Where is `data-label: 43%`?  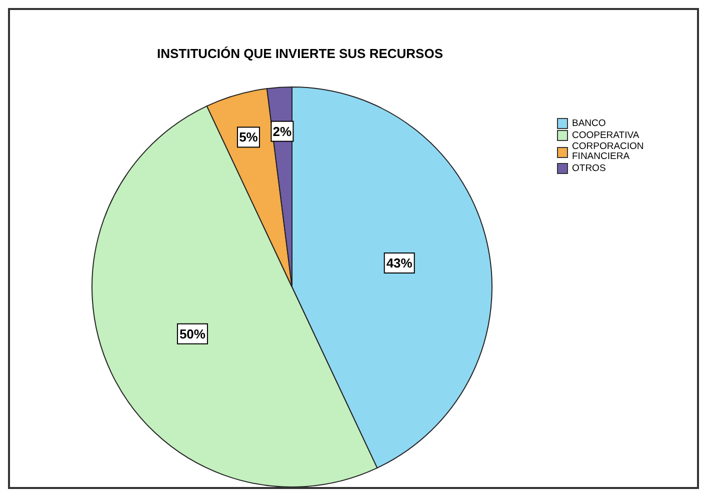 data-label: 43% is located at coordinates (399, 263).